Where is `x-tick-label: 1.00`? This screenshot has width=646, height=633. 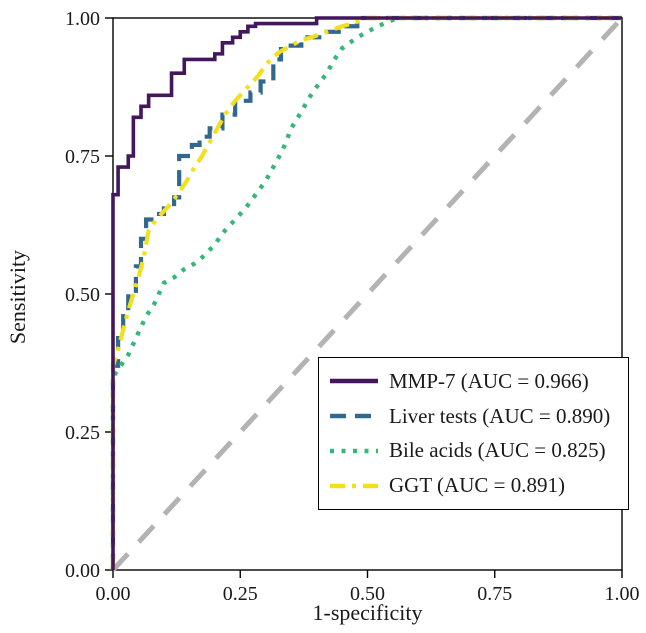 x-tick-label: 1.00 is located at coordinates (622, 594).